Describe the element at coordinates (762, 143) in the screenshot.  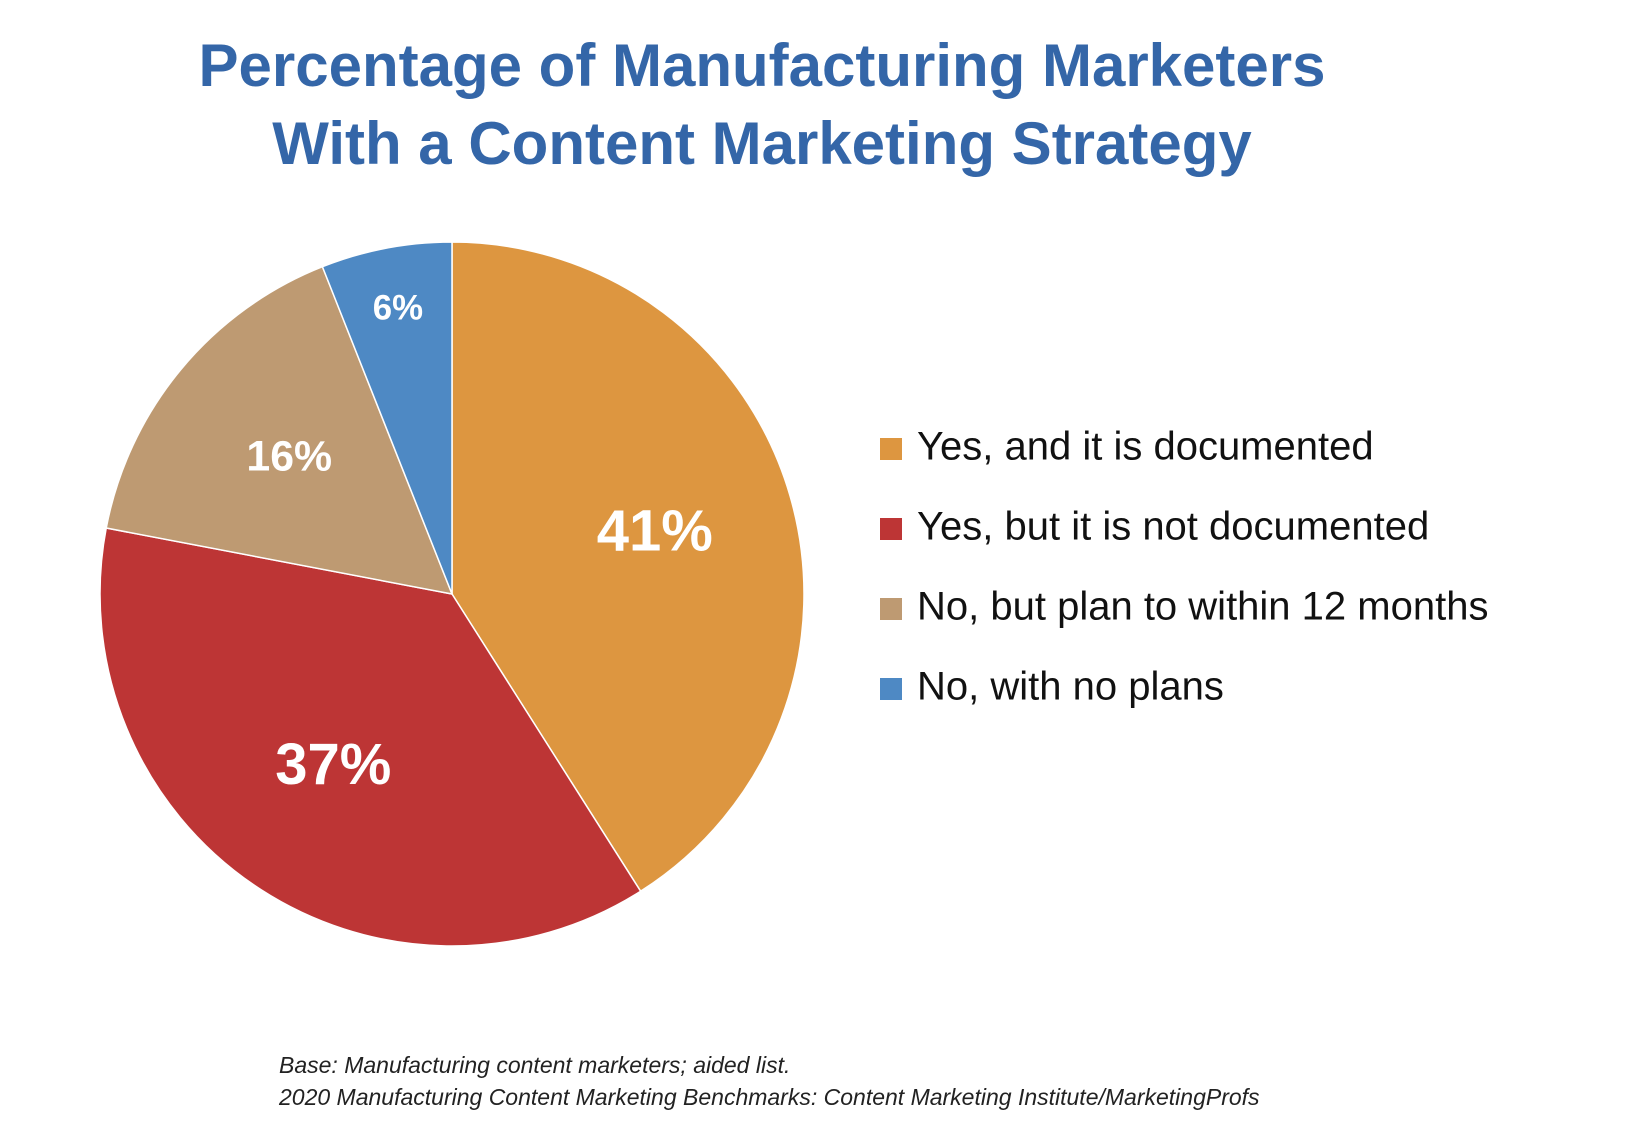
I see `chart-title: With a Content Marketing Strategy` at that location.